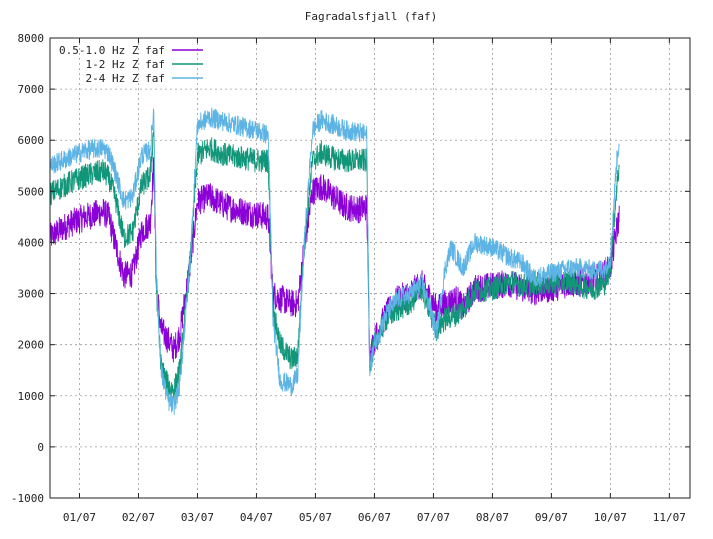  Describe the element at coordinates (31, 38) in the screenshot. I see `y-tick-label: 8000` at that location.